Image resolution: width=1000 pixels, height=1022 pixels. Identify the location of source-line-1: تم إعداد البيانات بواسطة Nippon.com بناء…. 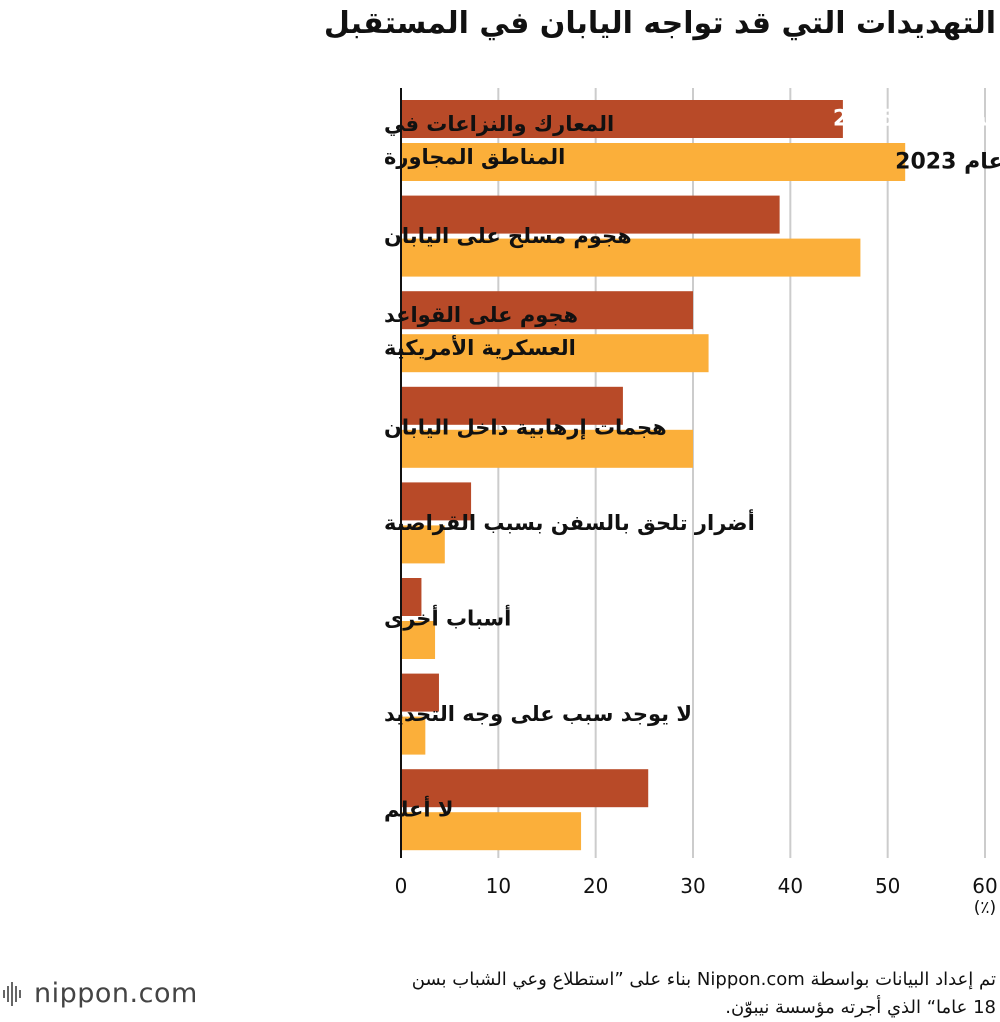
(703, 979).